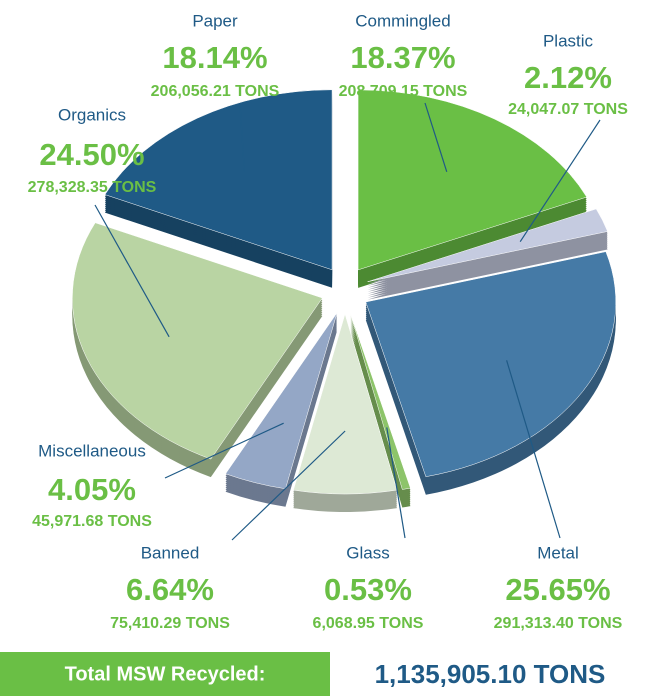 The image size is (646, 696). What do you see at coordinates (490, 674) in the screenshot?
I see `total-value: 1,135,905.10 TONS` at bounding box center [490, 674].